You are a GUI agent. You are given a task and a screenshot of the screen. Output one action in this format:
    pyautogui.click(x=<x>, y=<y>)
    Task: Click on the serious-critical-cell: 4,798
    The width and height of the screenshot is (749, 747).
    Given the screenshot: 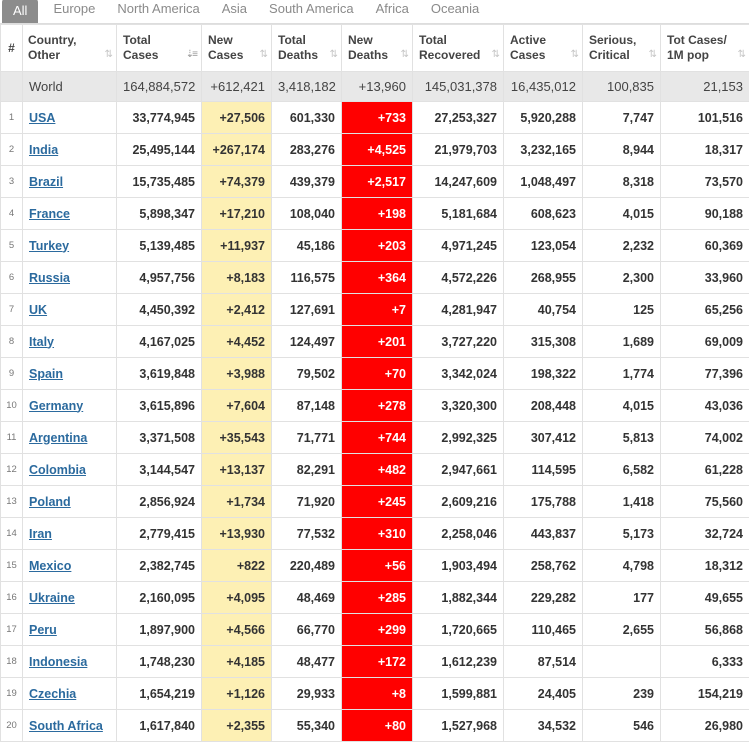 What is the action you would take?
    pyautogui.click(x=621, y=565)
    